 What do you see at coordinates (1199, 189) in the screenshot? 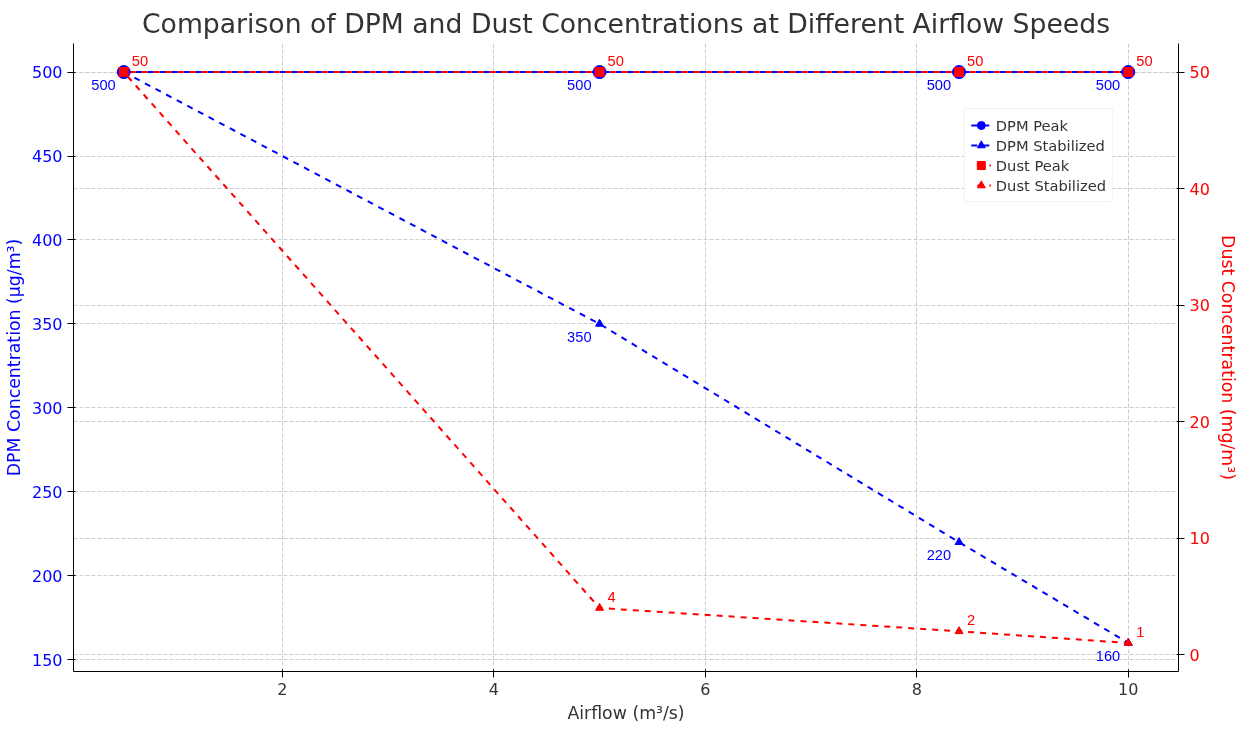
I see `y2-tick-label: 40` at bounding box center [1199, 189].